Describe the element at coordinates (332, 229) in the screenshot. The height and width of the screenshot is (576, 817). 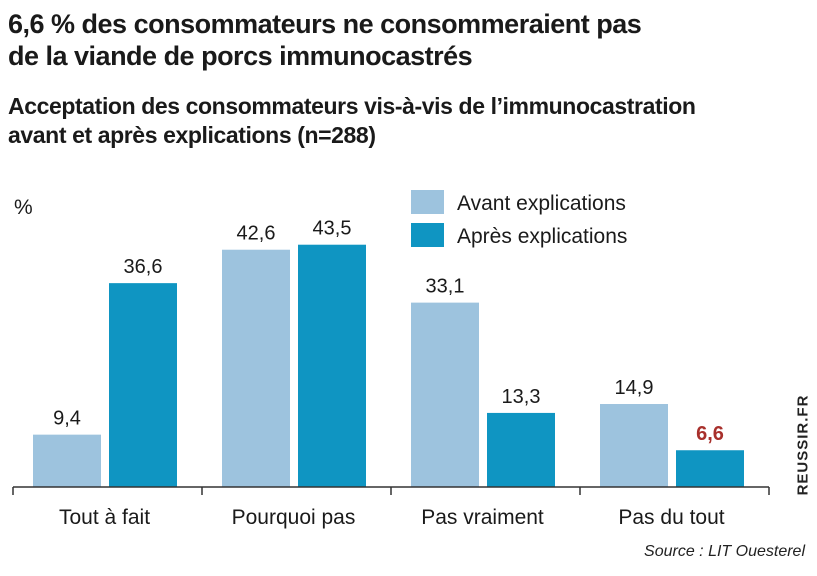
I see `data-label-apres-1: 43,5` at that location.